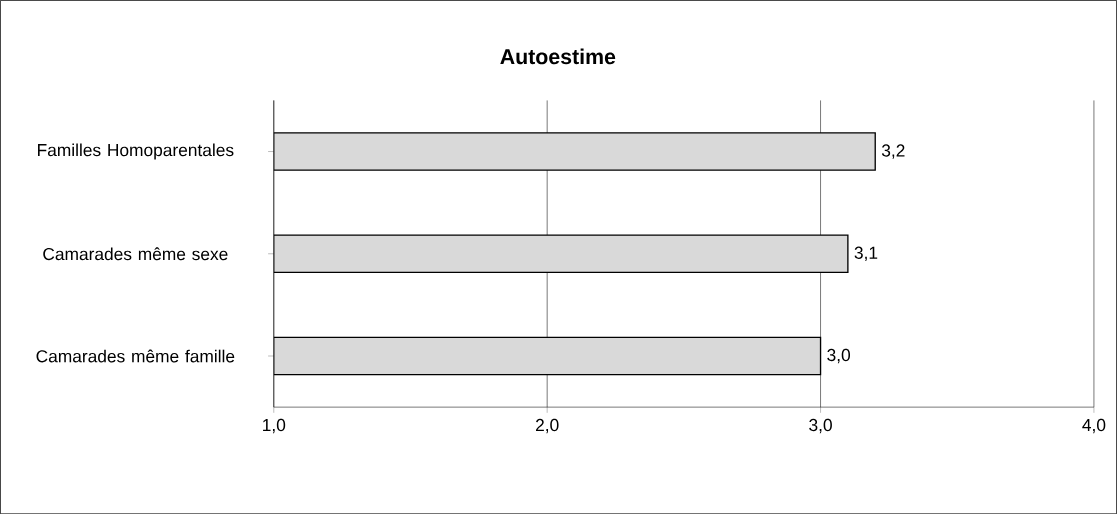  What do you see at coordinates (893, 151) in the screenshot?
I see `data-label: 3,2` at bounding box center [893, 151].